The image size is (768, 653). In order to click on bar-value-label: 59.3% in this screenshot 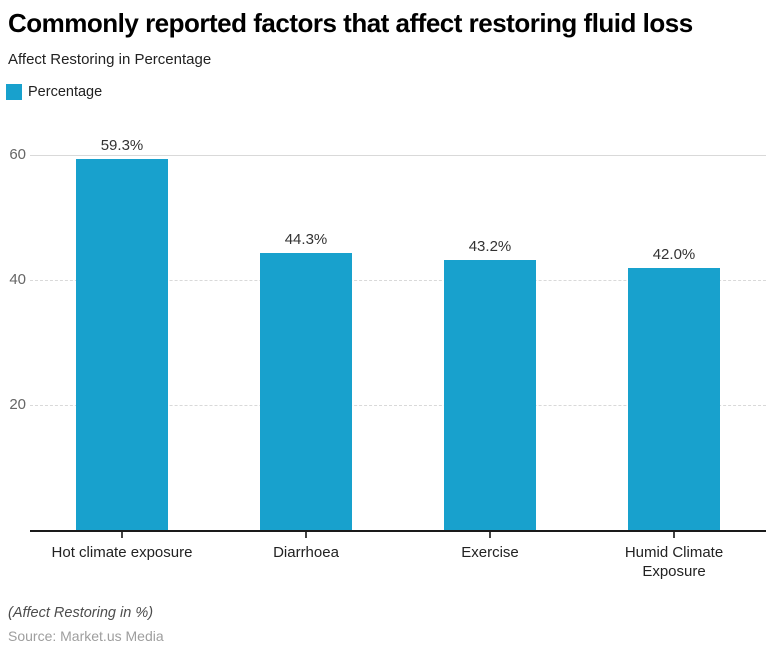, I will do `click(122, 146)`.